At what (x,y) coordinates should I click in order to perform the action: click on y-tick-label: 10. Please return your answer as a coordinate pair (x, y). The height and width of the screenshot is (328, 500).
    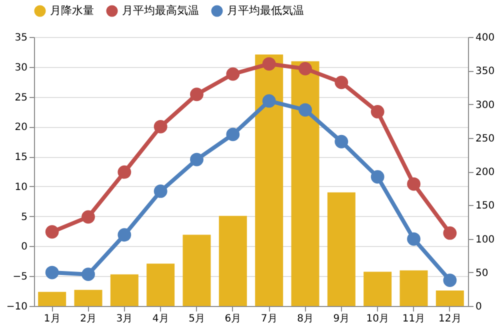
    Looking at the image, I should click on (21, 187).